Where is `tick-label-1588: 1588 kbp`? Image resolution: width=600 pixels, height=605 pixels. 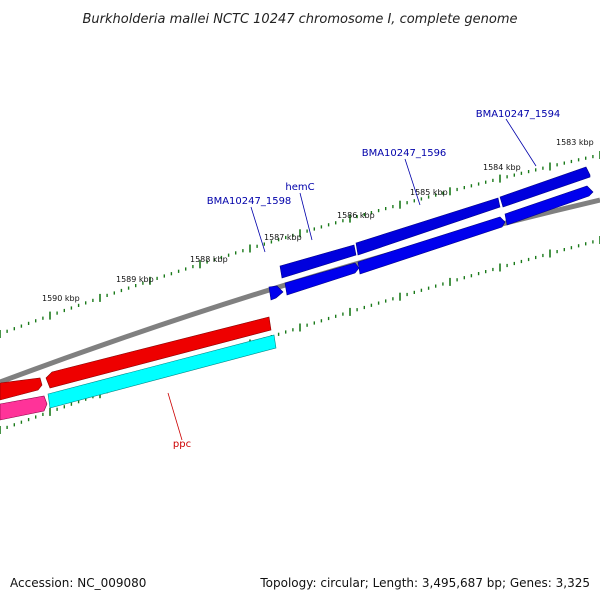
tick-label-1588: 1588 kbp is located at coordinates (209, 259).